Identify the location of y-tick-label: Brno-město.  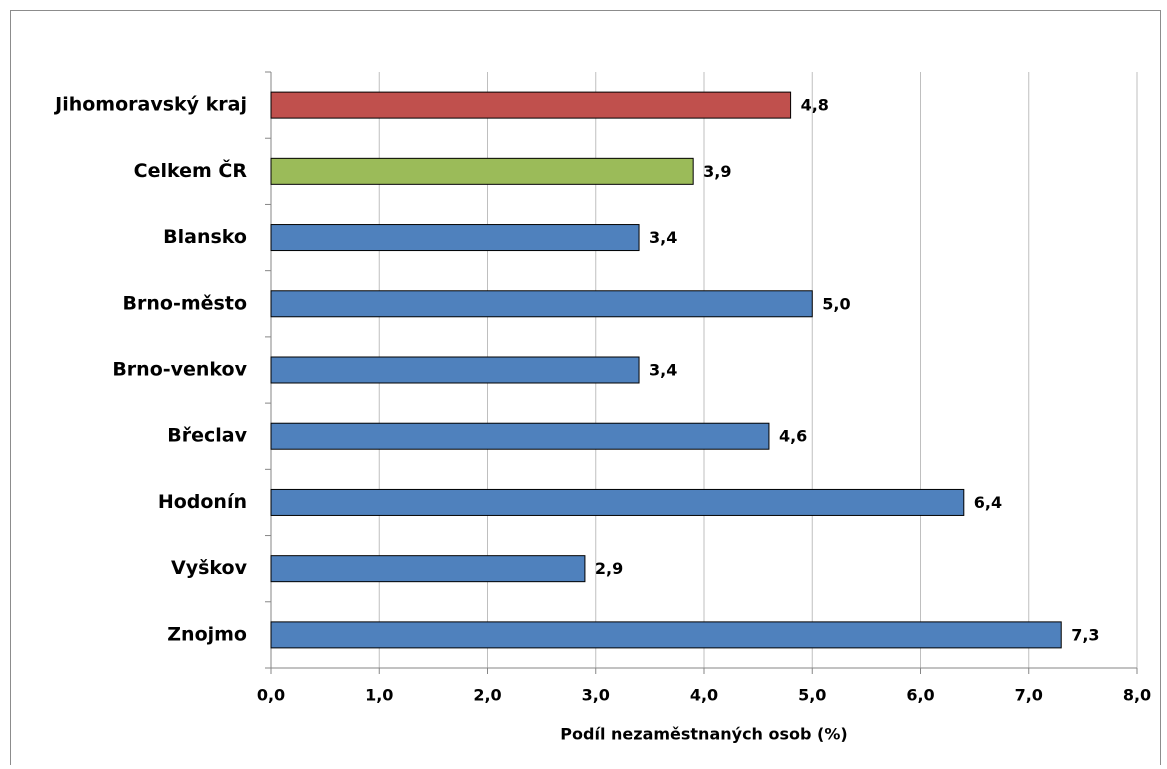
(185, 303).